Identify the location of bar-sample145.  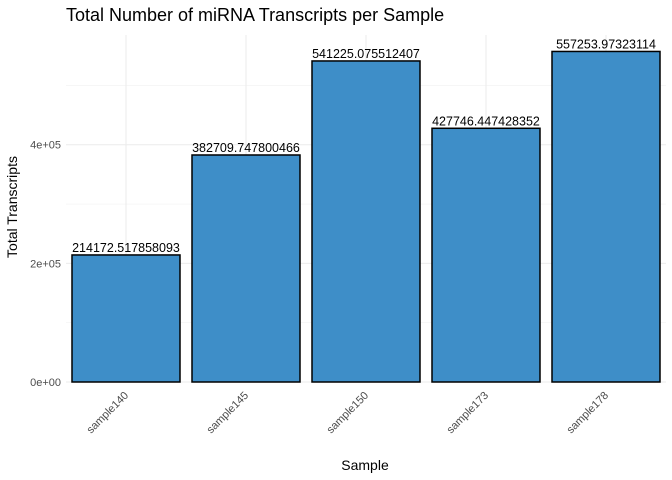
(246, 268).